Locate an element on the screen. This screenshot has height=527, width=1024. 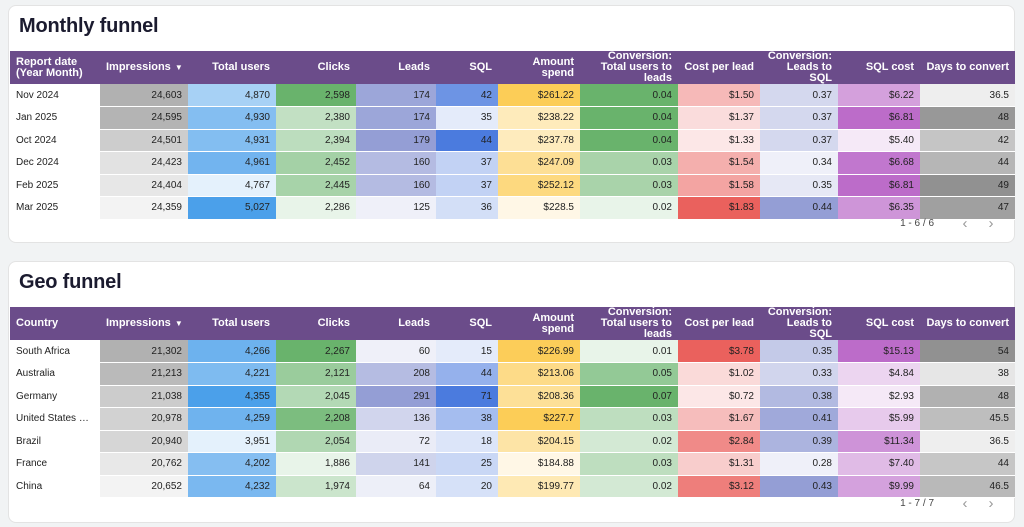
table-cell: $15.13 is located at coordinates (879, 351).